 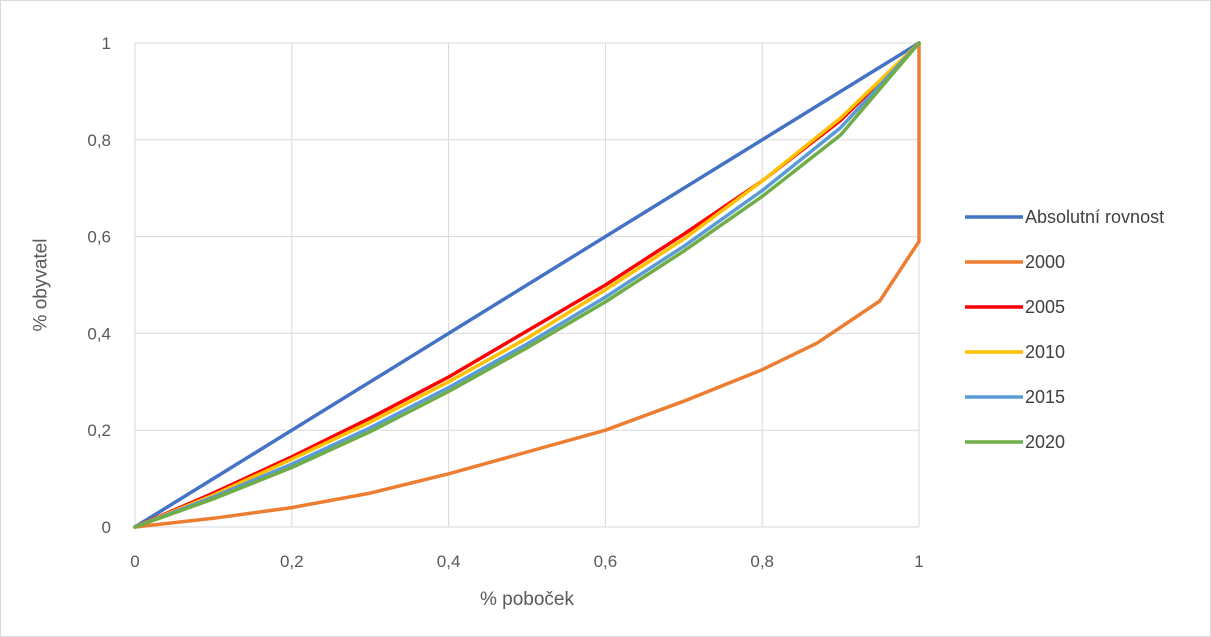 What do you see at coordinates (1045, 262) in the screenshot?
I see `legend-label: 2000` at bounding box center [1045, 262].